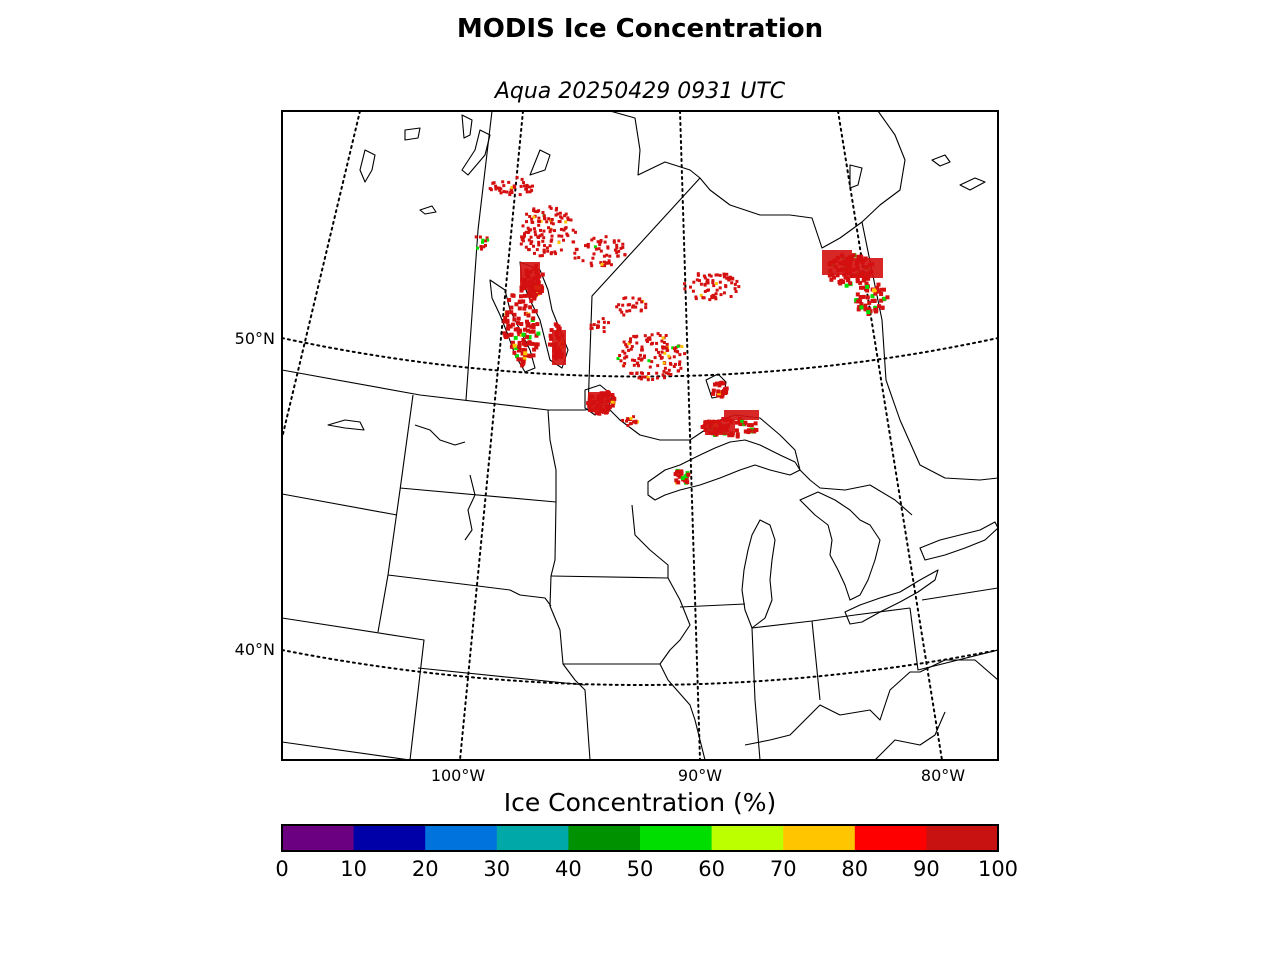 This screenshot has width=1280, height=960. I want to click on colorbar-tick-label: 0, so click(281, 869).